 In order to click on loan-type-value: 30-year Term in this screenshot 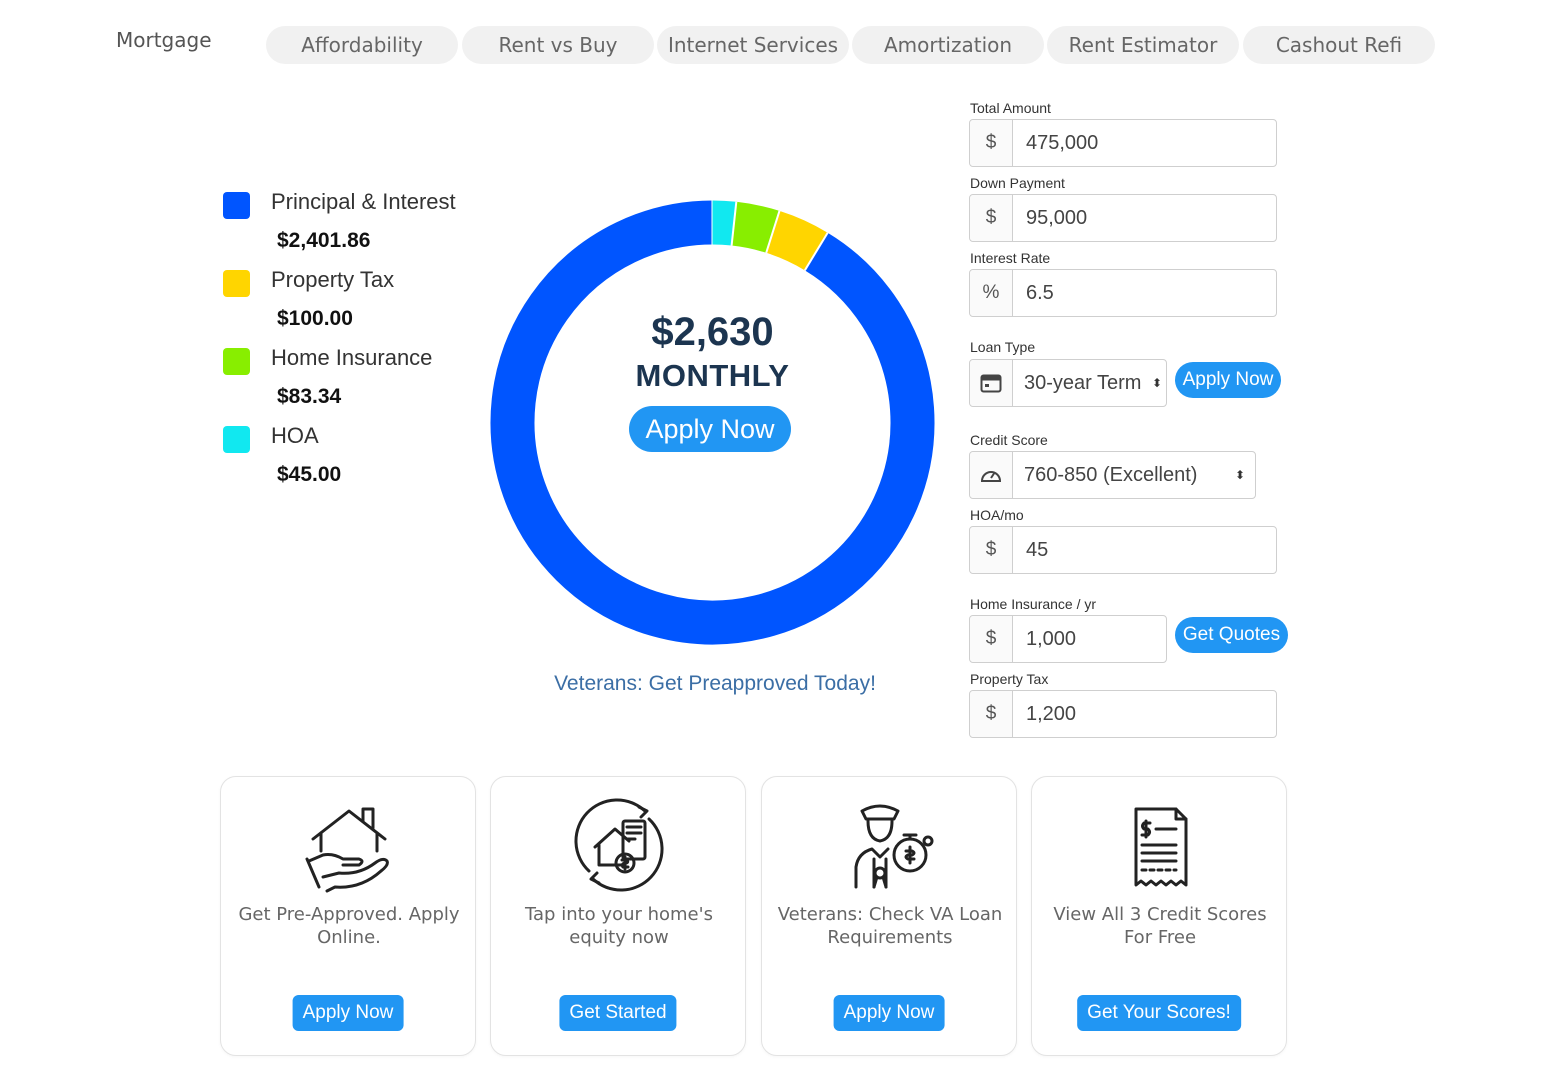, I will do `click(1083, 382)`.